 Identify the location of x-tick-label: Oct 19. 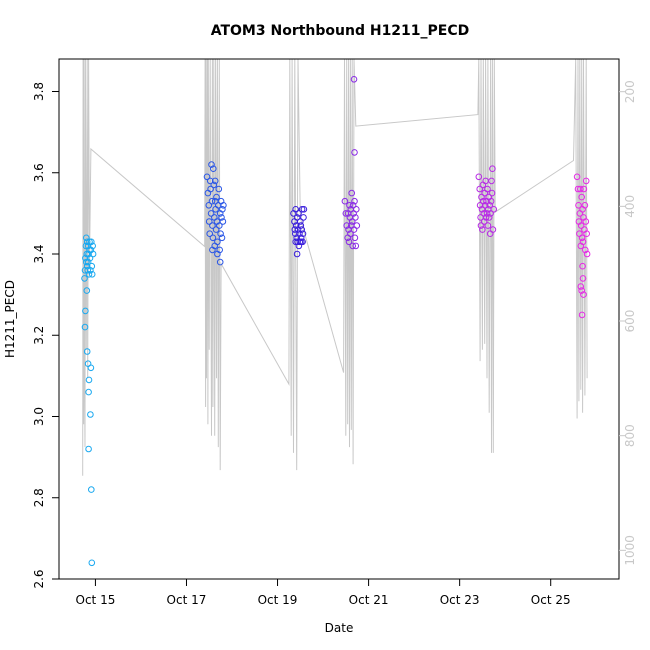
(278, 600).